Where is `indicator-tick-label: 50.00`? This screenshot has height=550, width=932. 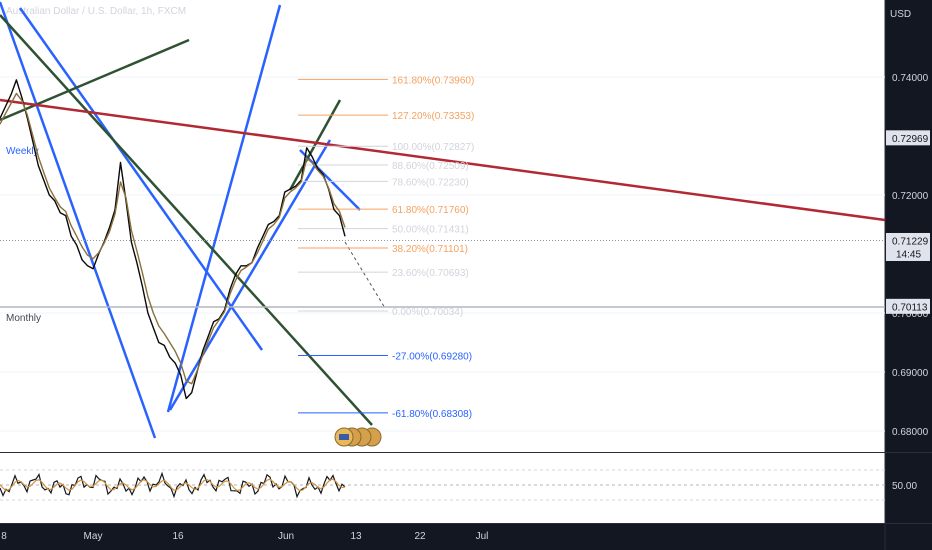
indicator-tick-label: 50.00 is located at coordinates (904, 486).